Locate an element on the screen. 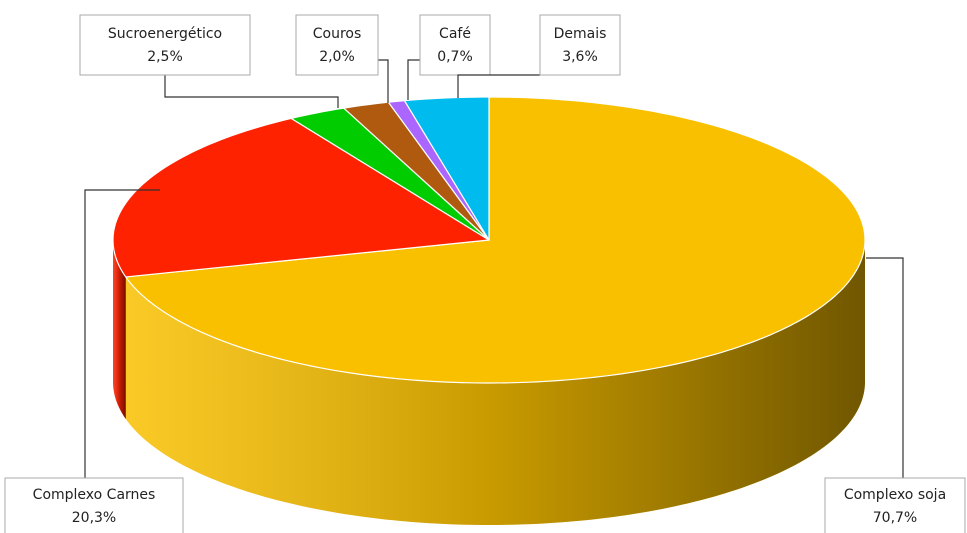  category-label: Sucroenergético is located at coordinates (165, 34).